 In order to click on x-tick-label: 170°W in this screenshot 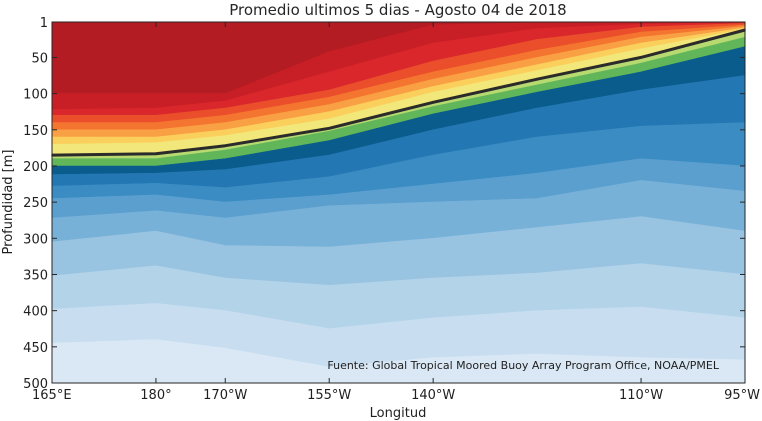, I will do `click(225, 395)`.